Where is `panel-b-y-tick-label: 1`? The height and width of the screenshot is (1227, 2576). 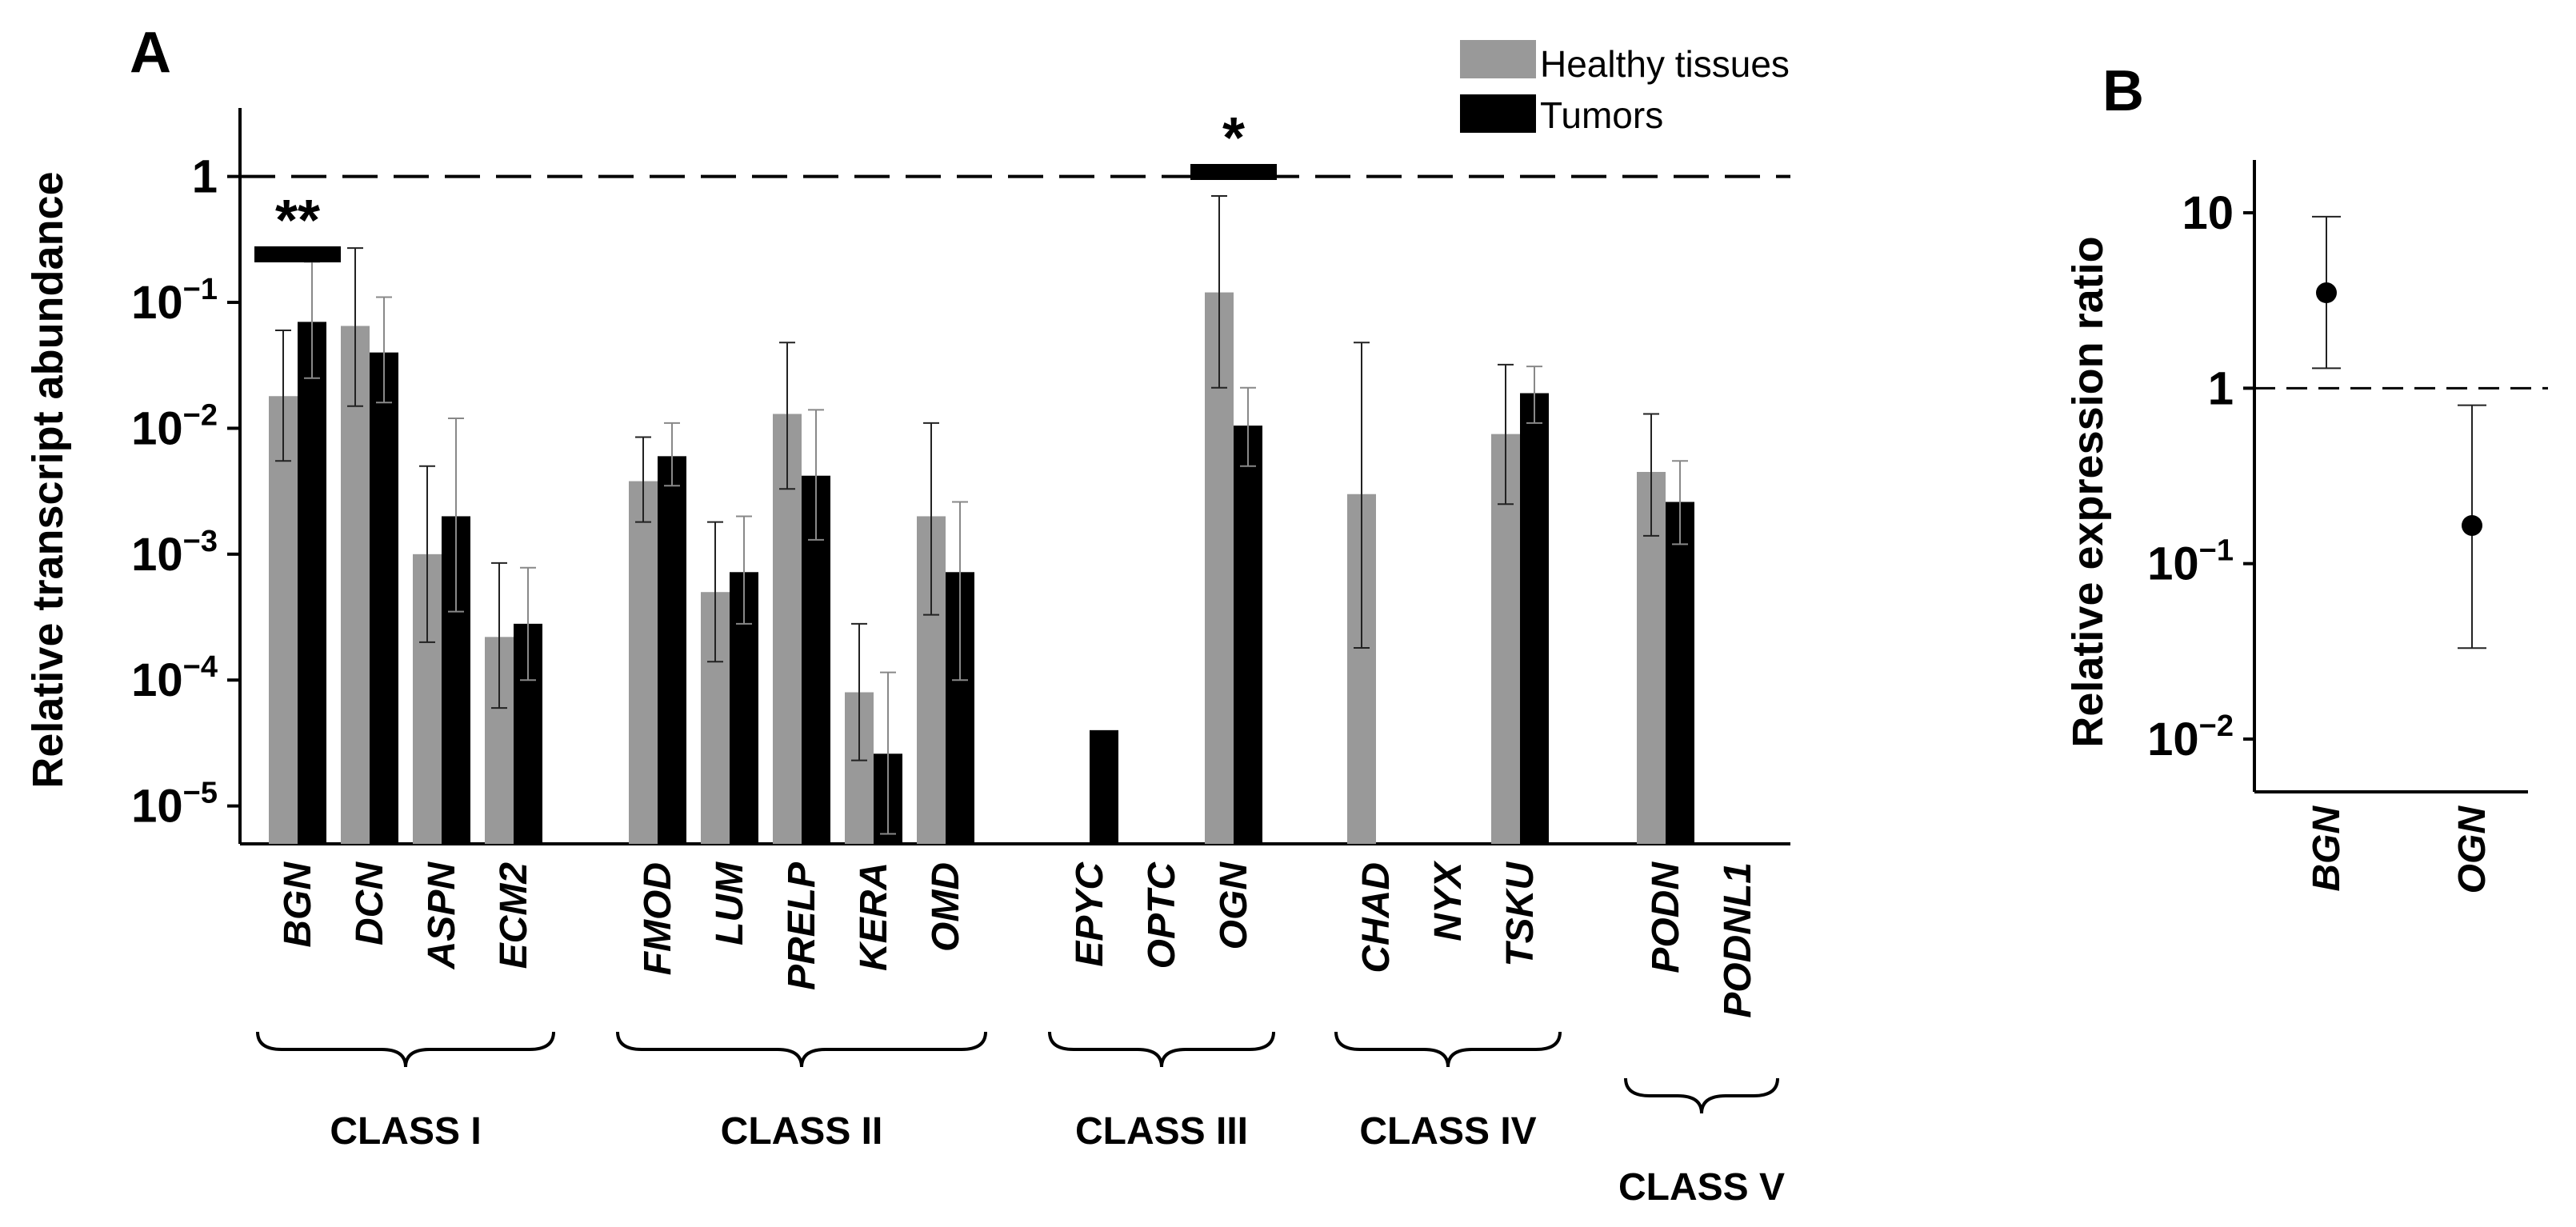 panel-b-y-tick-label: 1 is located at coordinates (2221, 388).